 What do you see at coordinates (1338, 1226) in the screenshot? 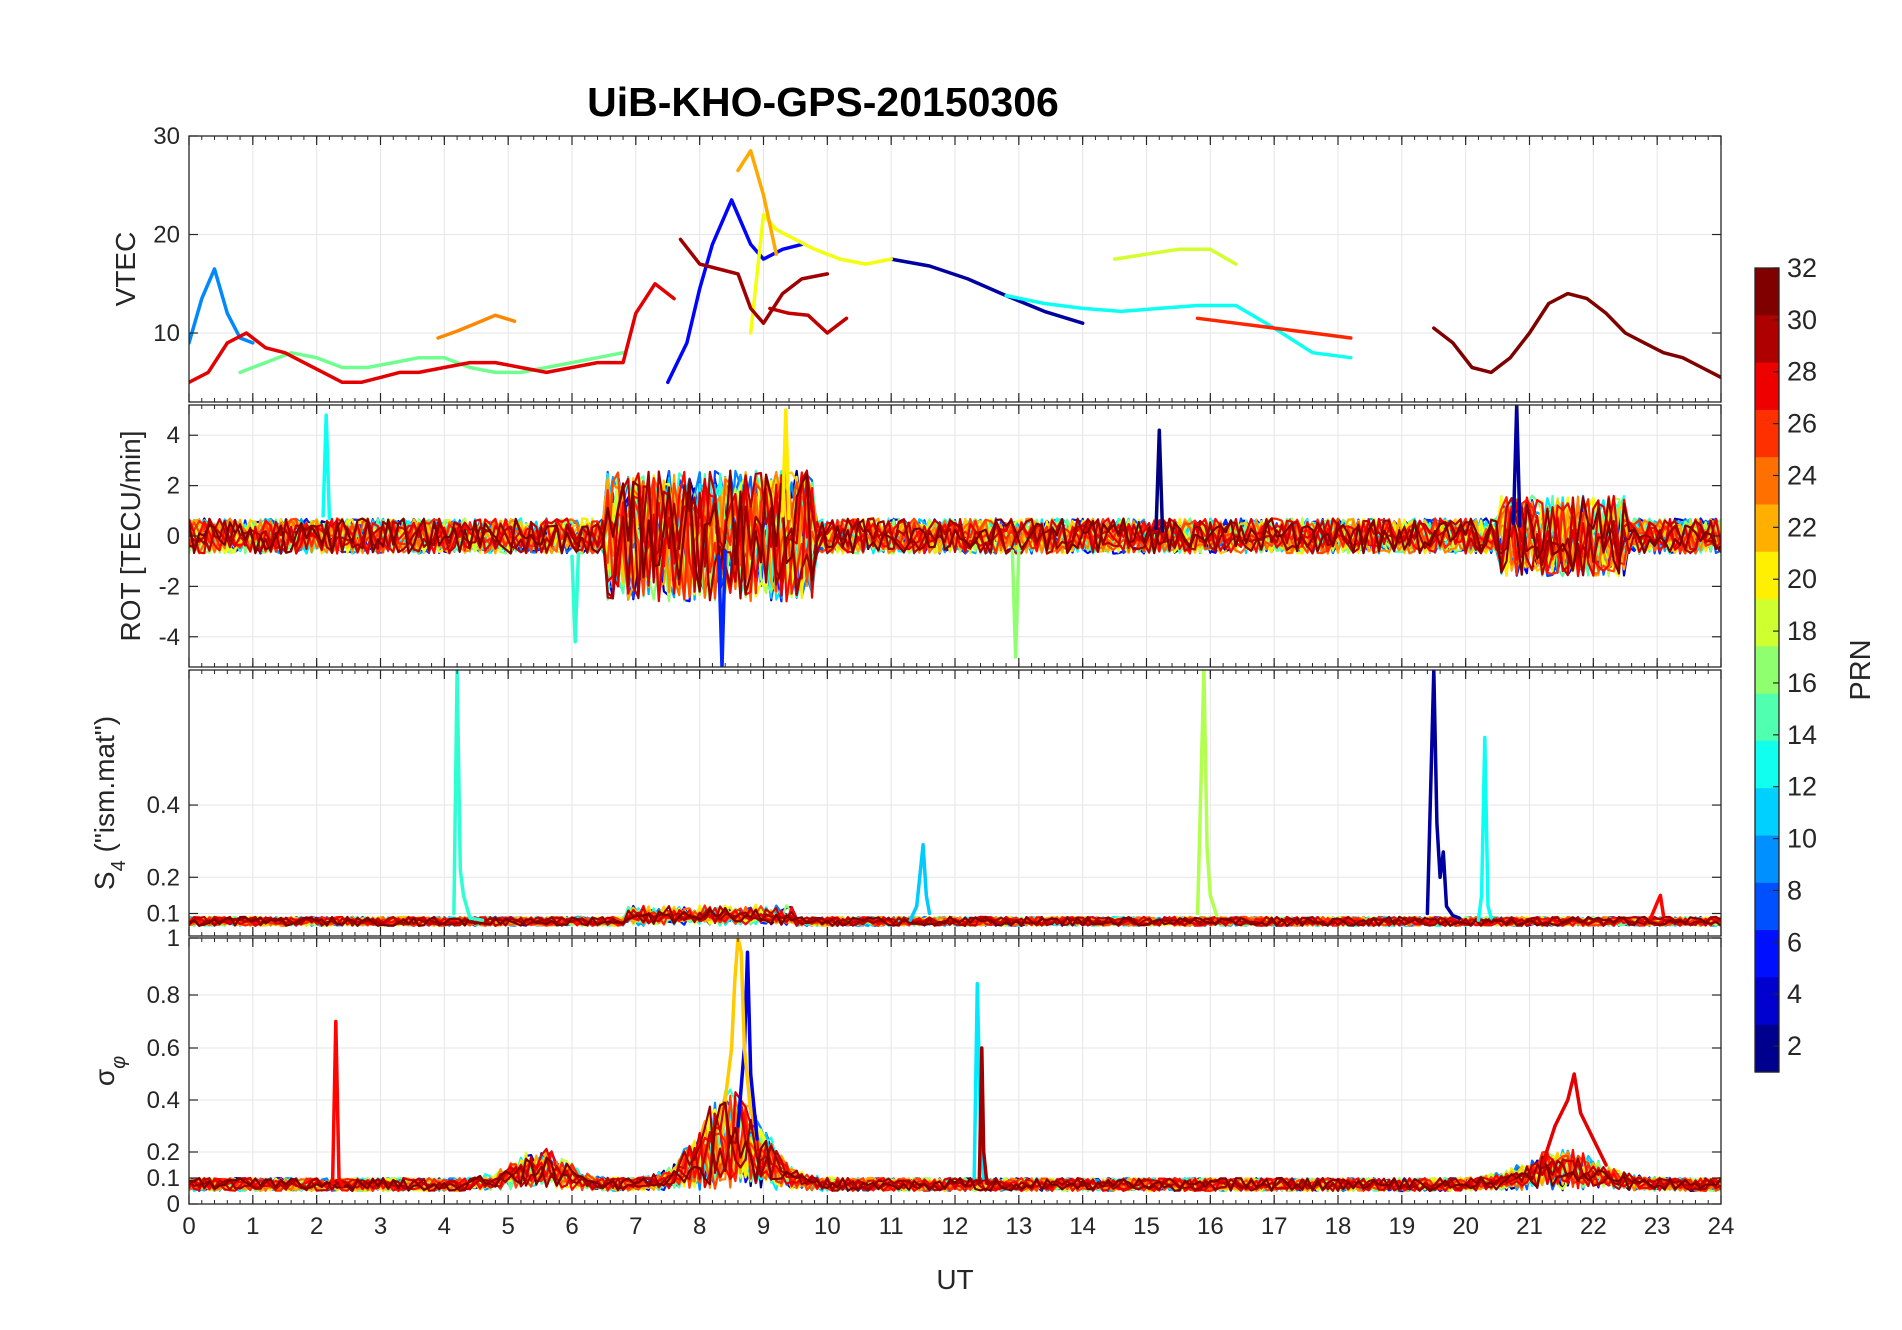
I see `x-tick-label: 18` at bounding box center [1338, 1226].